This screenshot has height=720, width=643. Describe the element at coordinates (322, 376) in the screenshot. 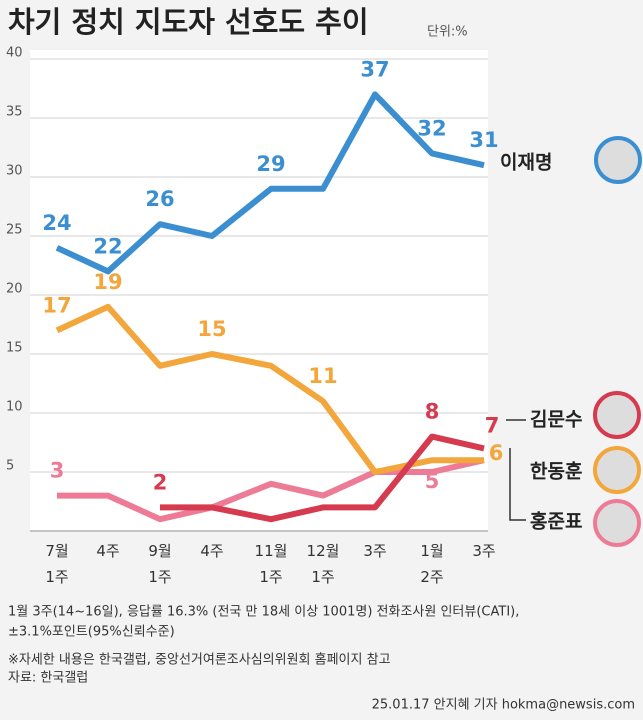

I see `value-label: 11` at that location.